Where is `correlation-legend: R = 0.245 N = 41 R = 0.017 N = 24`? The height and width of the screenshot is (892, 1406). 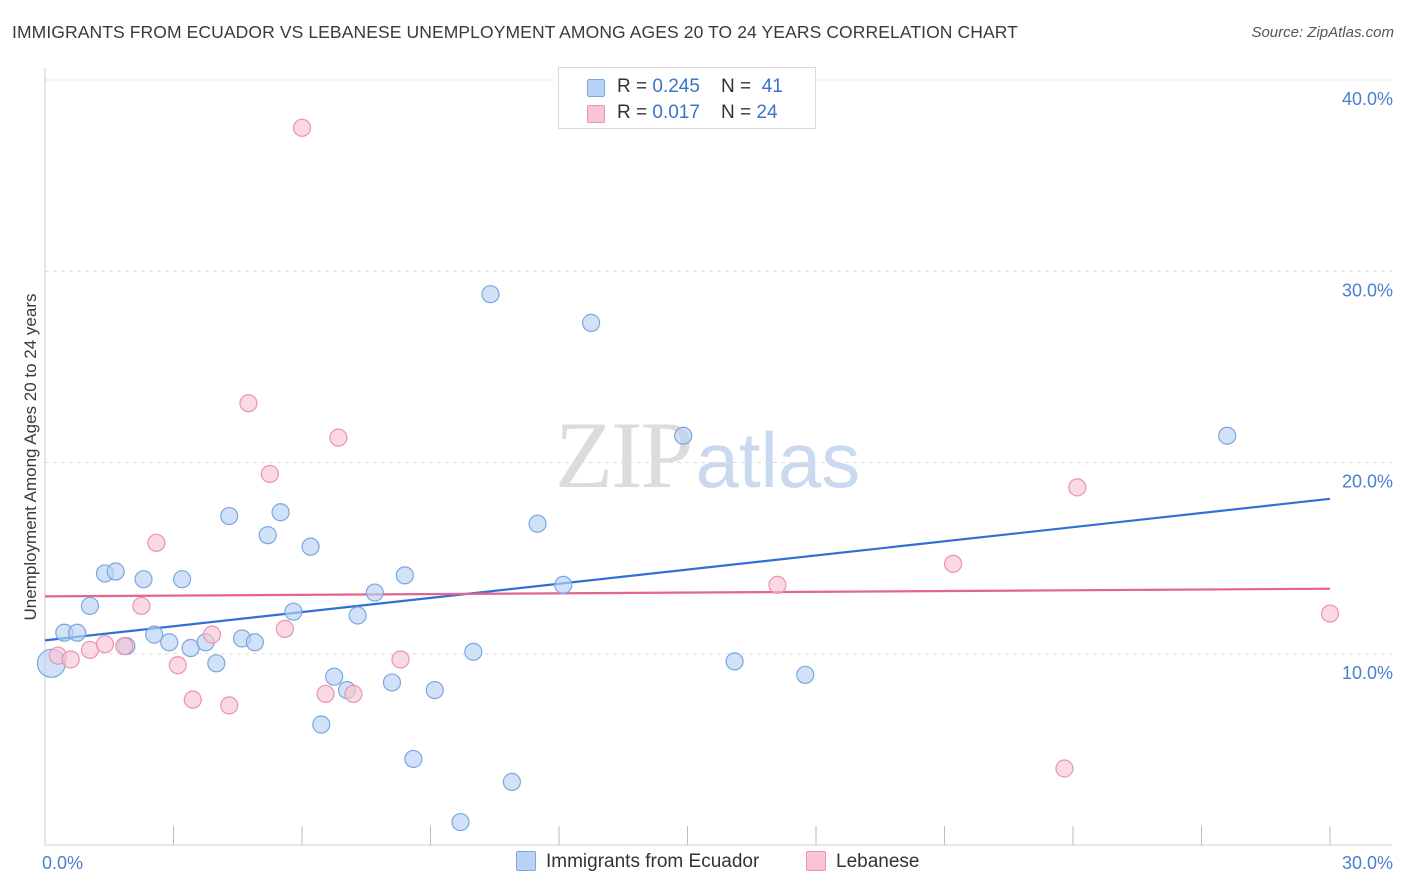 correlation-legend: R = 0.245 N = 41 R = 0.017 N = 24 is located at coordinates (687, 98).